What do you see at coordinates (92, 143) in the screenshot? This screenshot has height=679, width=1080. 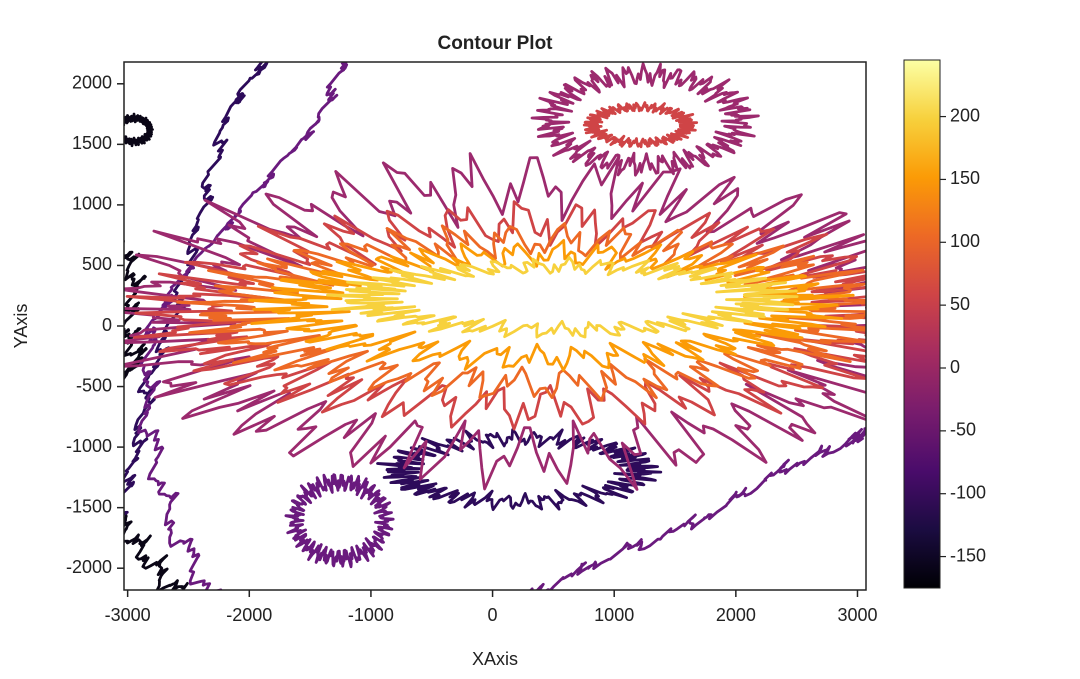 I see `y-tick-label: 1500` at bounding box center [92, 143].